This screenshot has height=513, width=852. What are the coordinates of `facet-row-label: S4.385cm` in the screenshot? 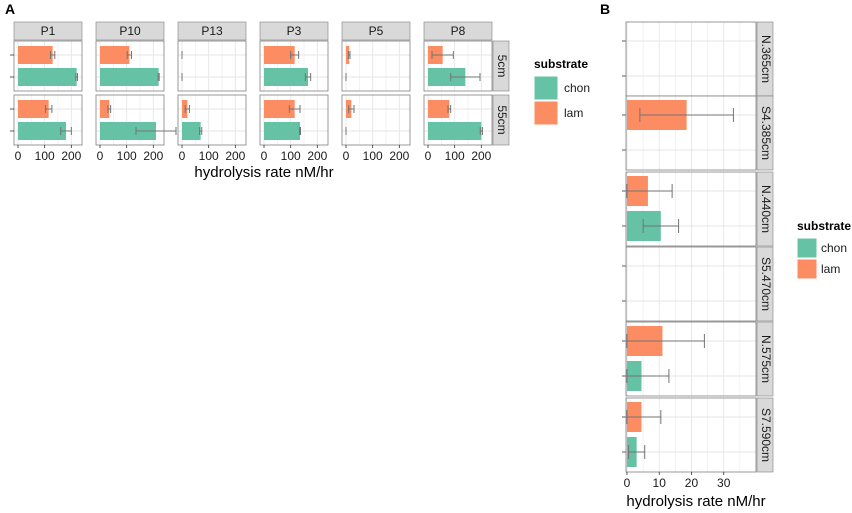 It's located at (766, 133).